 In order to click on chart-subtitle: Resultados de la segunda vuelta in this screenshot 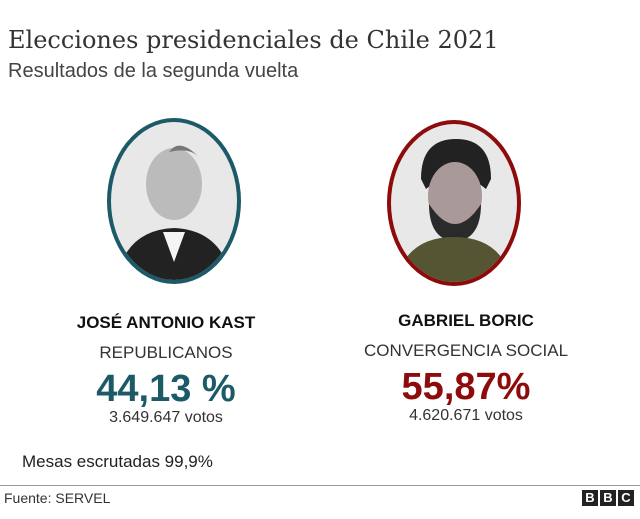, I will do `click(153, 71)`.